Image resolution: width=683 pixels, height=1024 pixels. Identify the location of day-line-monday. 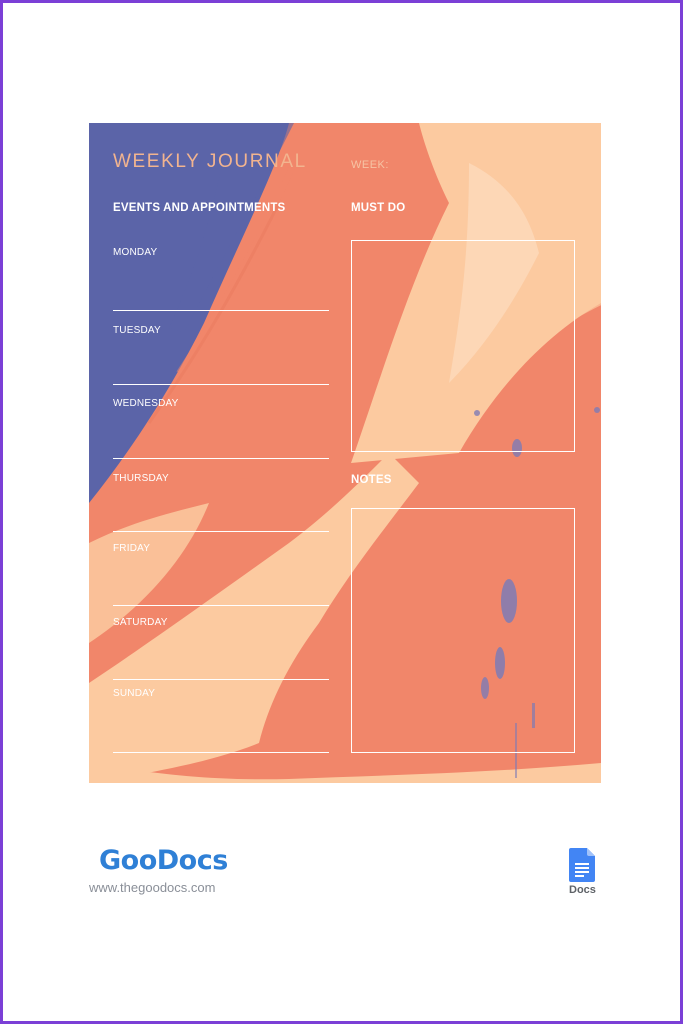
(221, 310).